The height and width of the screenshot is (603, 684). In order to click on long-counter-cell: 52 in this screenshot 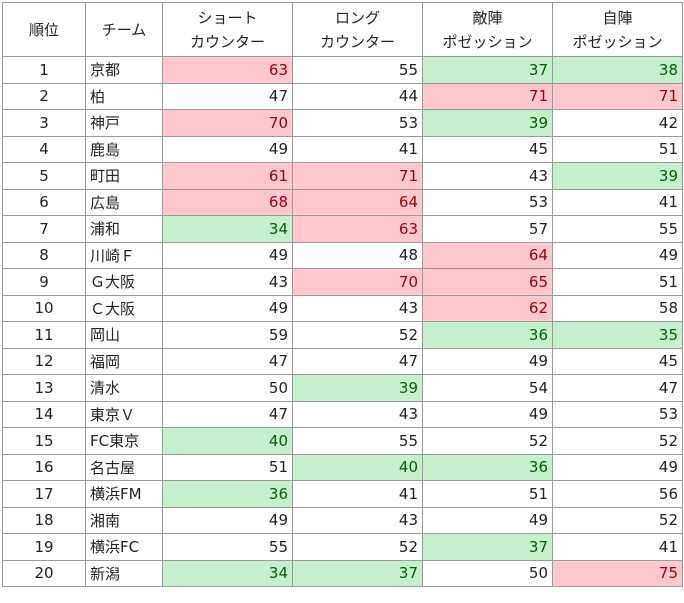, I will do `click(357, 547)`.